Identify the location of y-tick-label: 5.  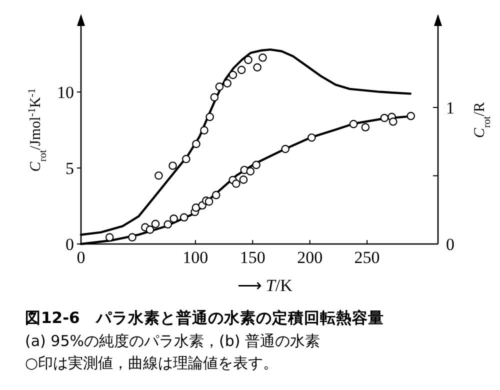
(70, 168).